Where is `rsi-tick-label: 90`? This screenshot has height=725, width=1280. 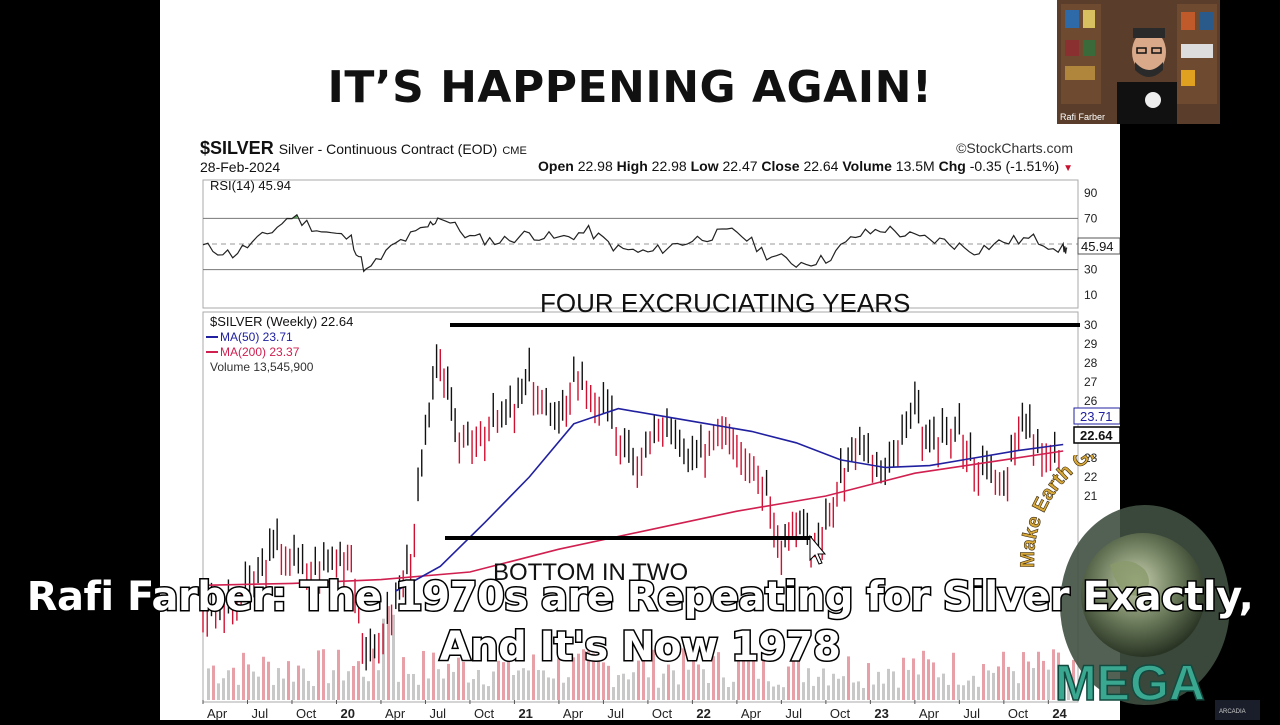 rsi-tick-label: 90 is located at coordinates (1091, 193).